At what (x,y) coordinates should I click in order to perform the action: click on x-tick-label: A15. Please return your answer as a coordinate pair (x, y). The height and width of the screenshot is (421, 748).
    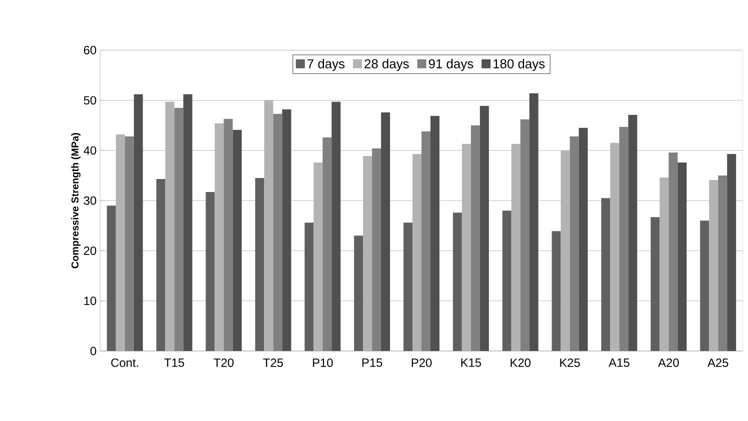
    Looking at the image, I should click on (619, 362).